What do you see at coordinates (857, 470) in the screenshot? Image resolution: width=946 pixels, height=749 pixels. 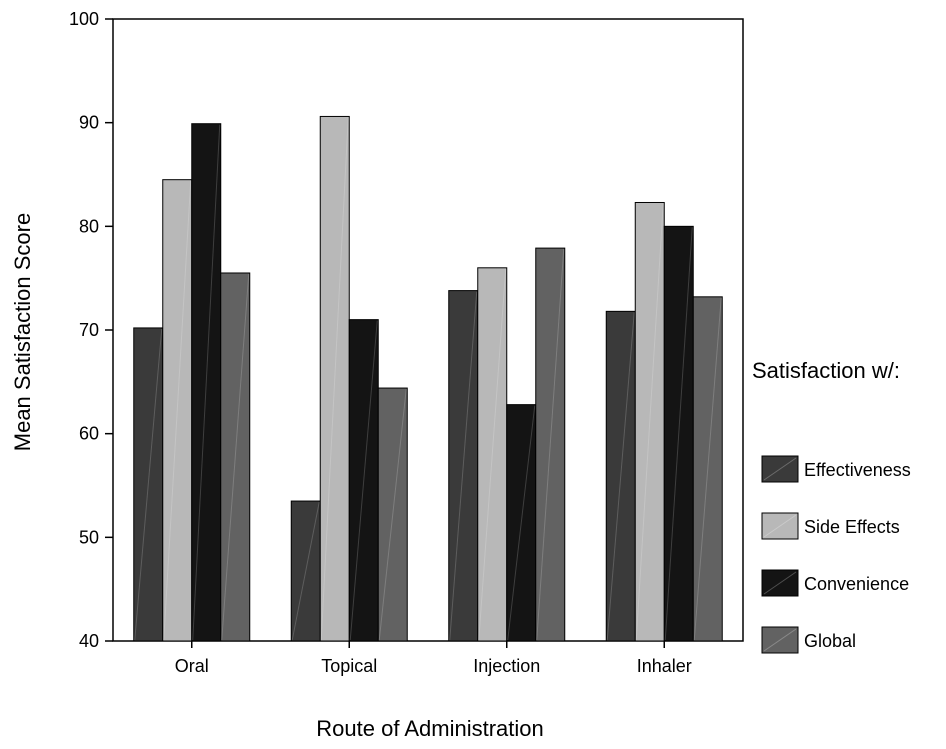 I see `legend-label: Effectiveness` at bounding box center [857, 470].